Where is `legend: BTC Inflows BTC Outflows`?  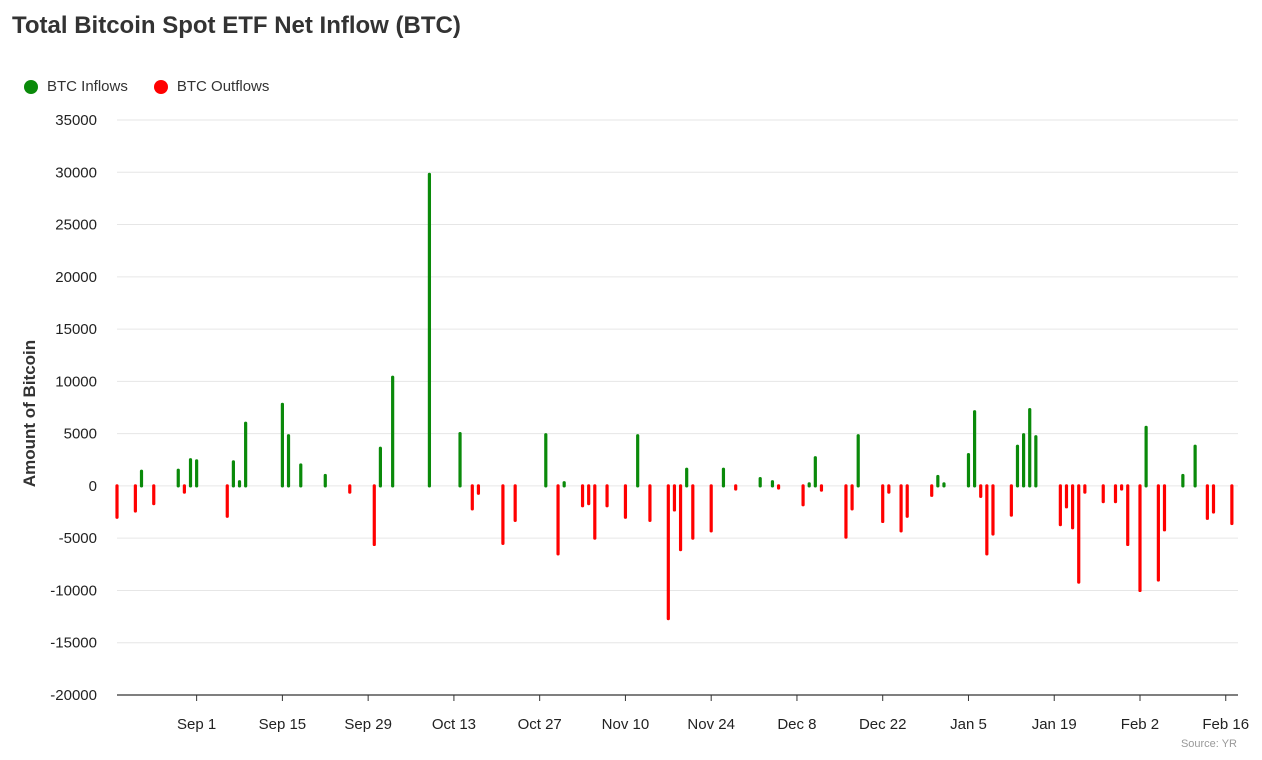
legend: BTC Inflows BTC Outflows is located at coordinates (146, 86).